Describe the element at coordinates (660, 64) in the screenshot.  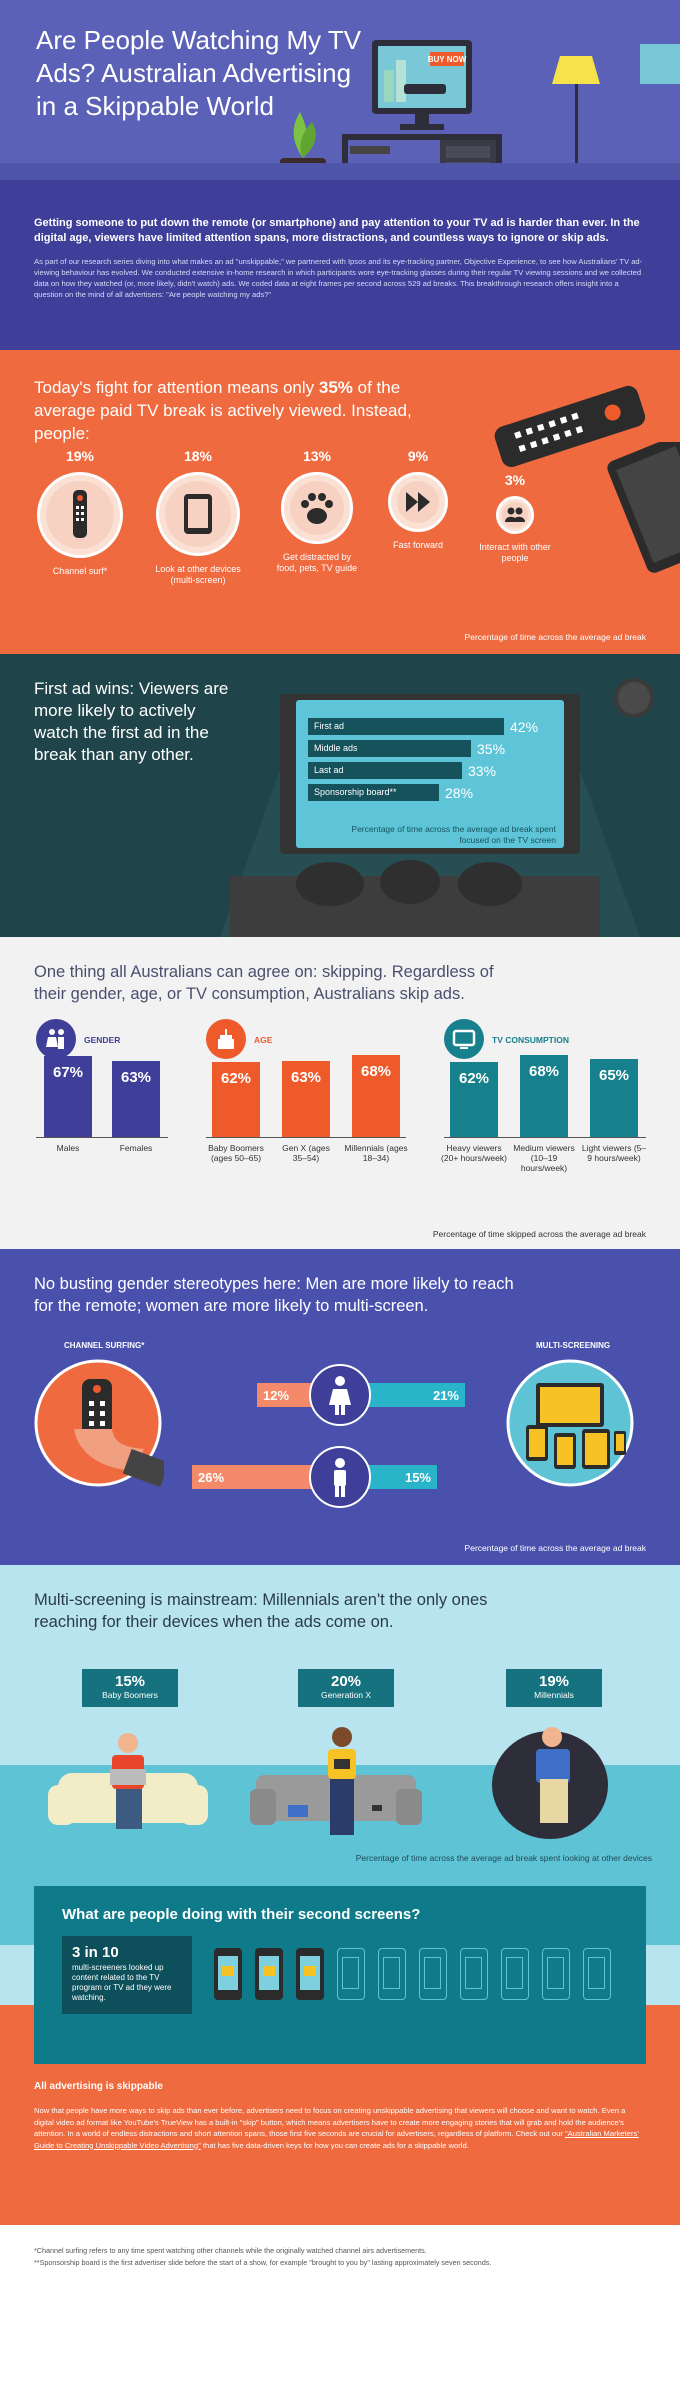
I see `wall-picture-icon` at that location.